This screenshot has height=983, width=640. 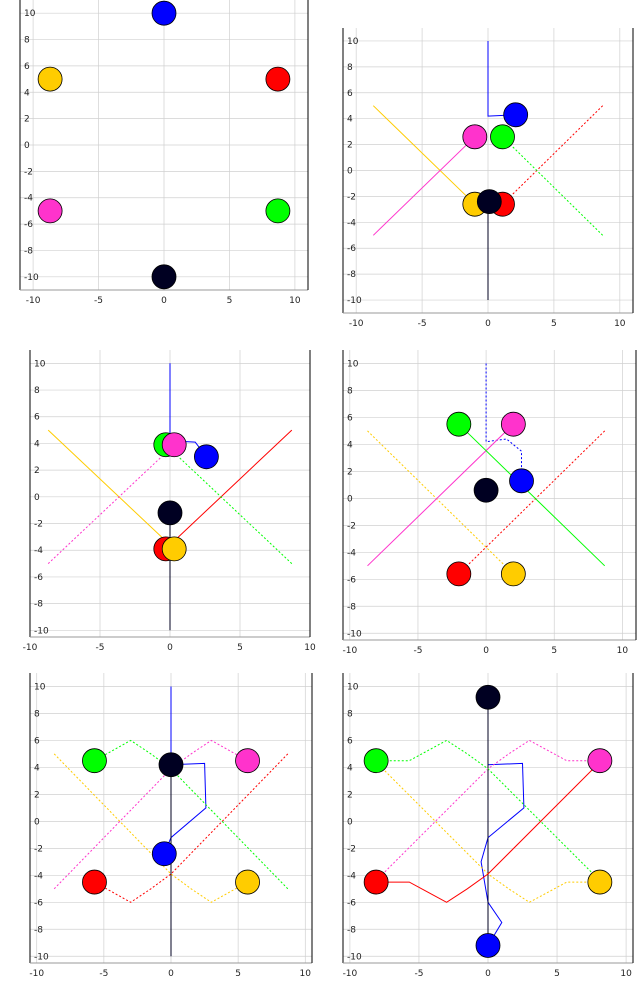 I want to click on chart-svg-1: -10 -8 -6 -4 -2 0 2 4 6 8 10 -10 -5 0 5 10, so click(x=164, y=153).